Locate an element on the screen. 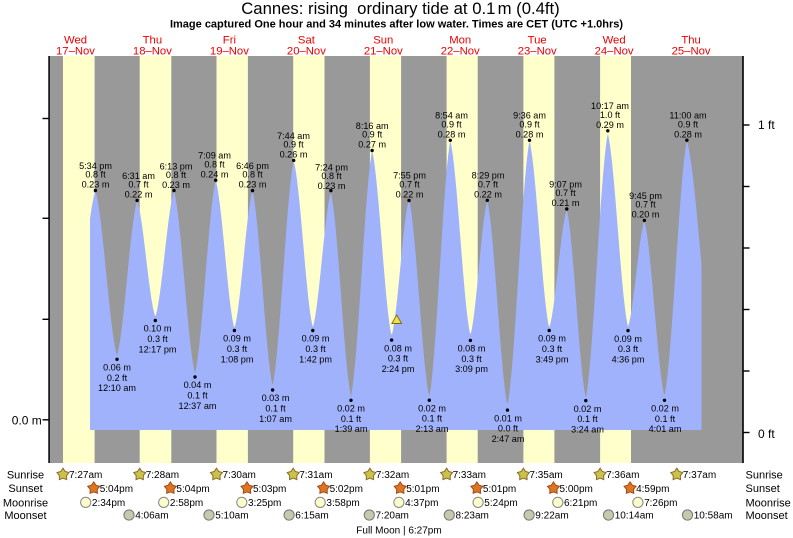 The height and width of the screenshot is (538, 793). svg-text: Moonrise is located at coordinates (25, 503).